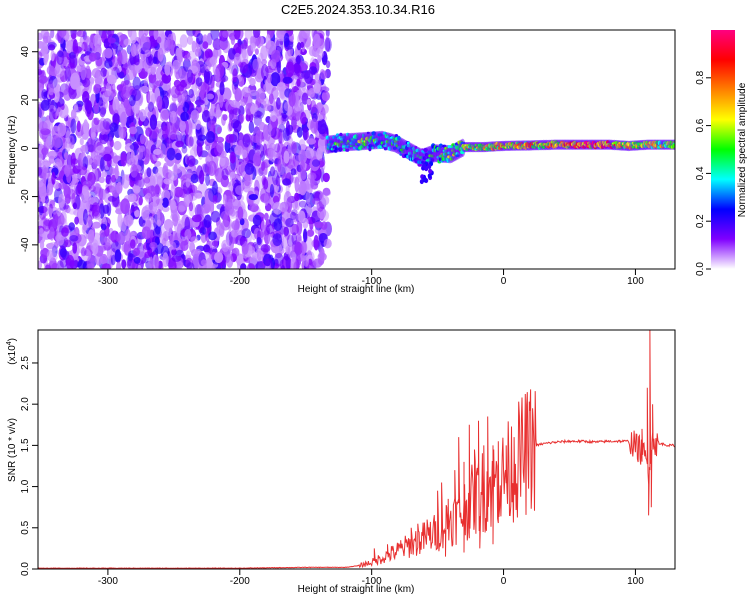 This screenshot has height=605, width=750. Describe the element at coordinates (358, 9) in the screenshot. I see `figure-title: C2E5.2024.353.10.34.R16` at that location.